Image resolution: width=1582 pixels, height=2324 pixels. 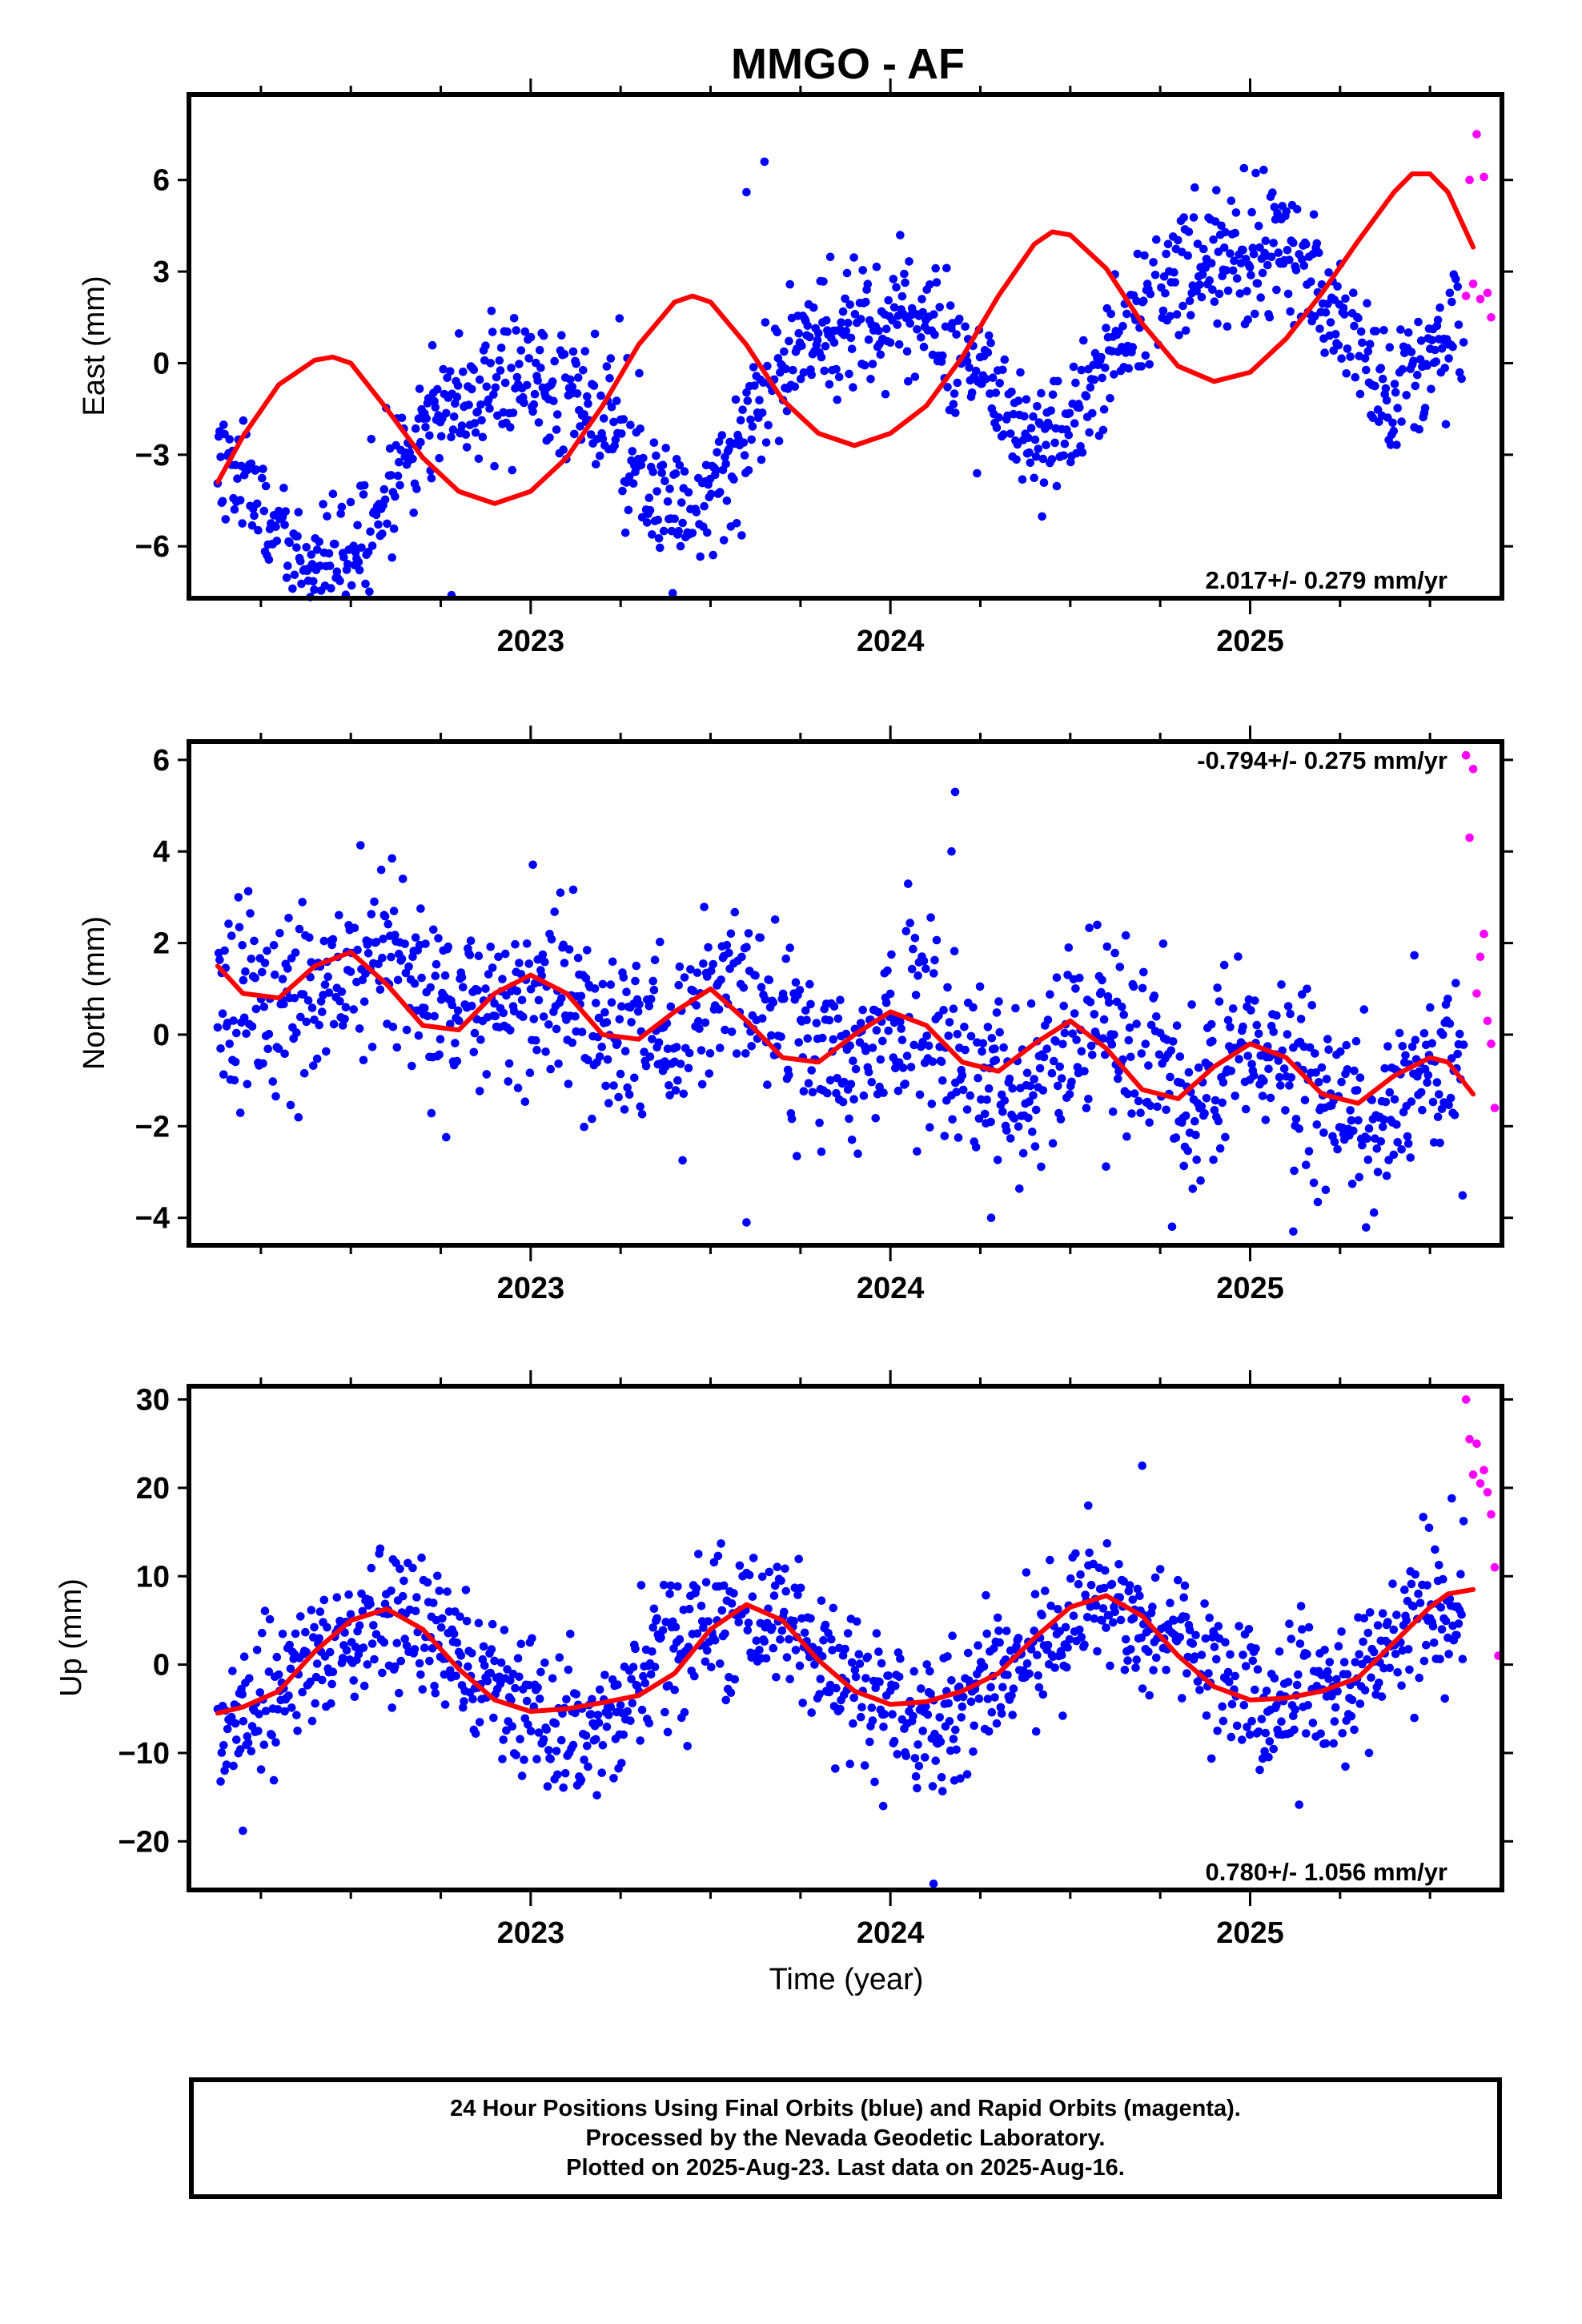 What do you see at coordinates (94, 345) in the screenshot?
I see `east-axis-label: East (mm)` at bounding box center [94, 345].